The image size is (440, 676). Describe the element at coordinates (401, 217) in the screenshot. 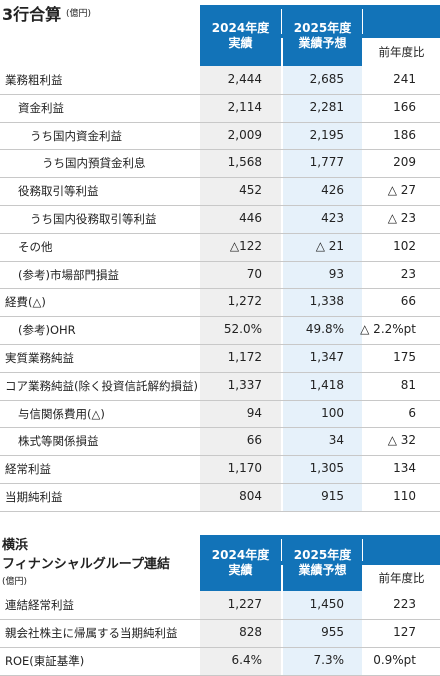

I see `cell-value: △ 23` at that location.